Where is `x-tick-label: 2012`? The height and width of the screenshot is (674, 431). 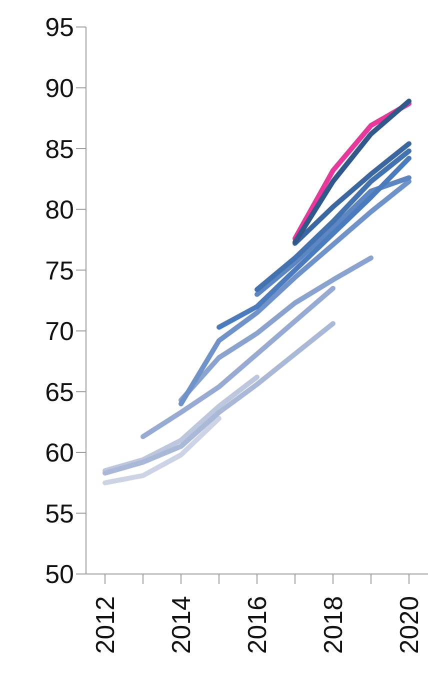
x-tick-label: 2012 is located at coordinates (105, 625).